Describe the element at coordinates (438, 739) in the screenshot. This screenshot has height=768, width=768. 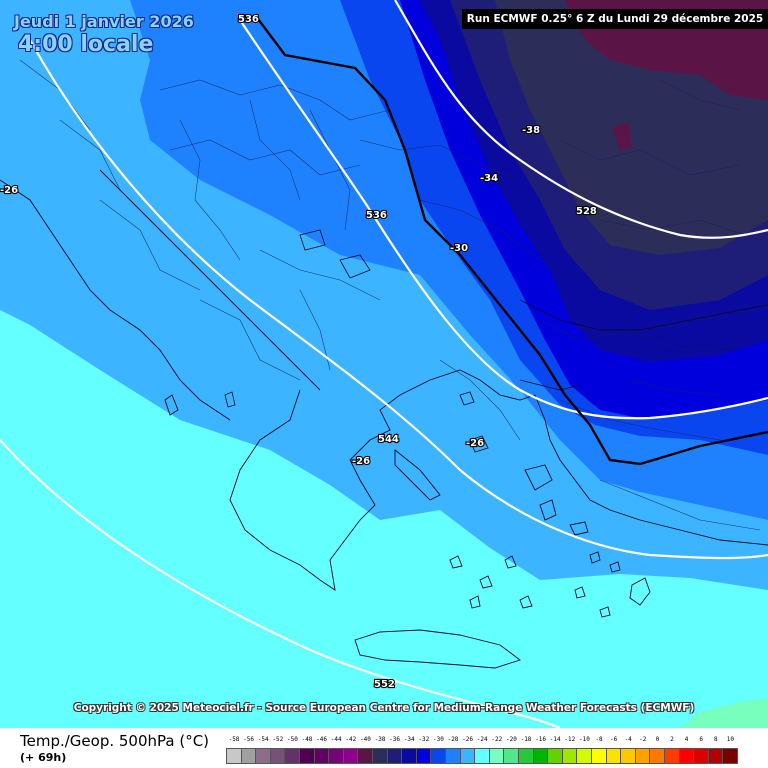
I see `legend-label: -30` at that location.